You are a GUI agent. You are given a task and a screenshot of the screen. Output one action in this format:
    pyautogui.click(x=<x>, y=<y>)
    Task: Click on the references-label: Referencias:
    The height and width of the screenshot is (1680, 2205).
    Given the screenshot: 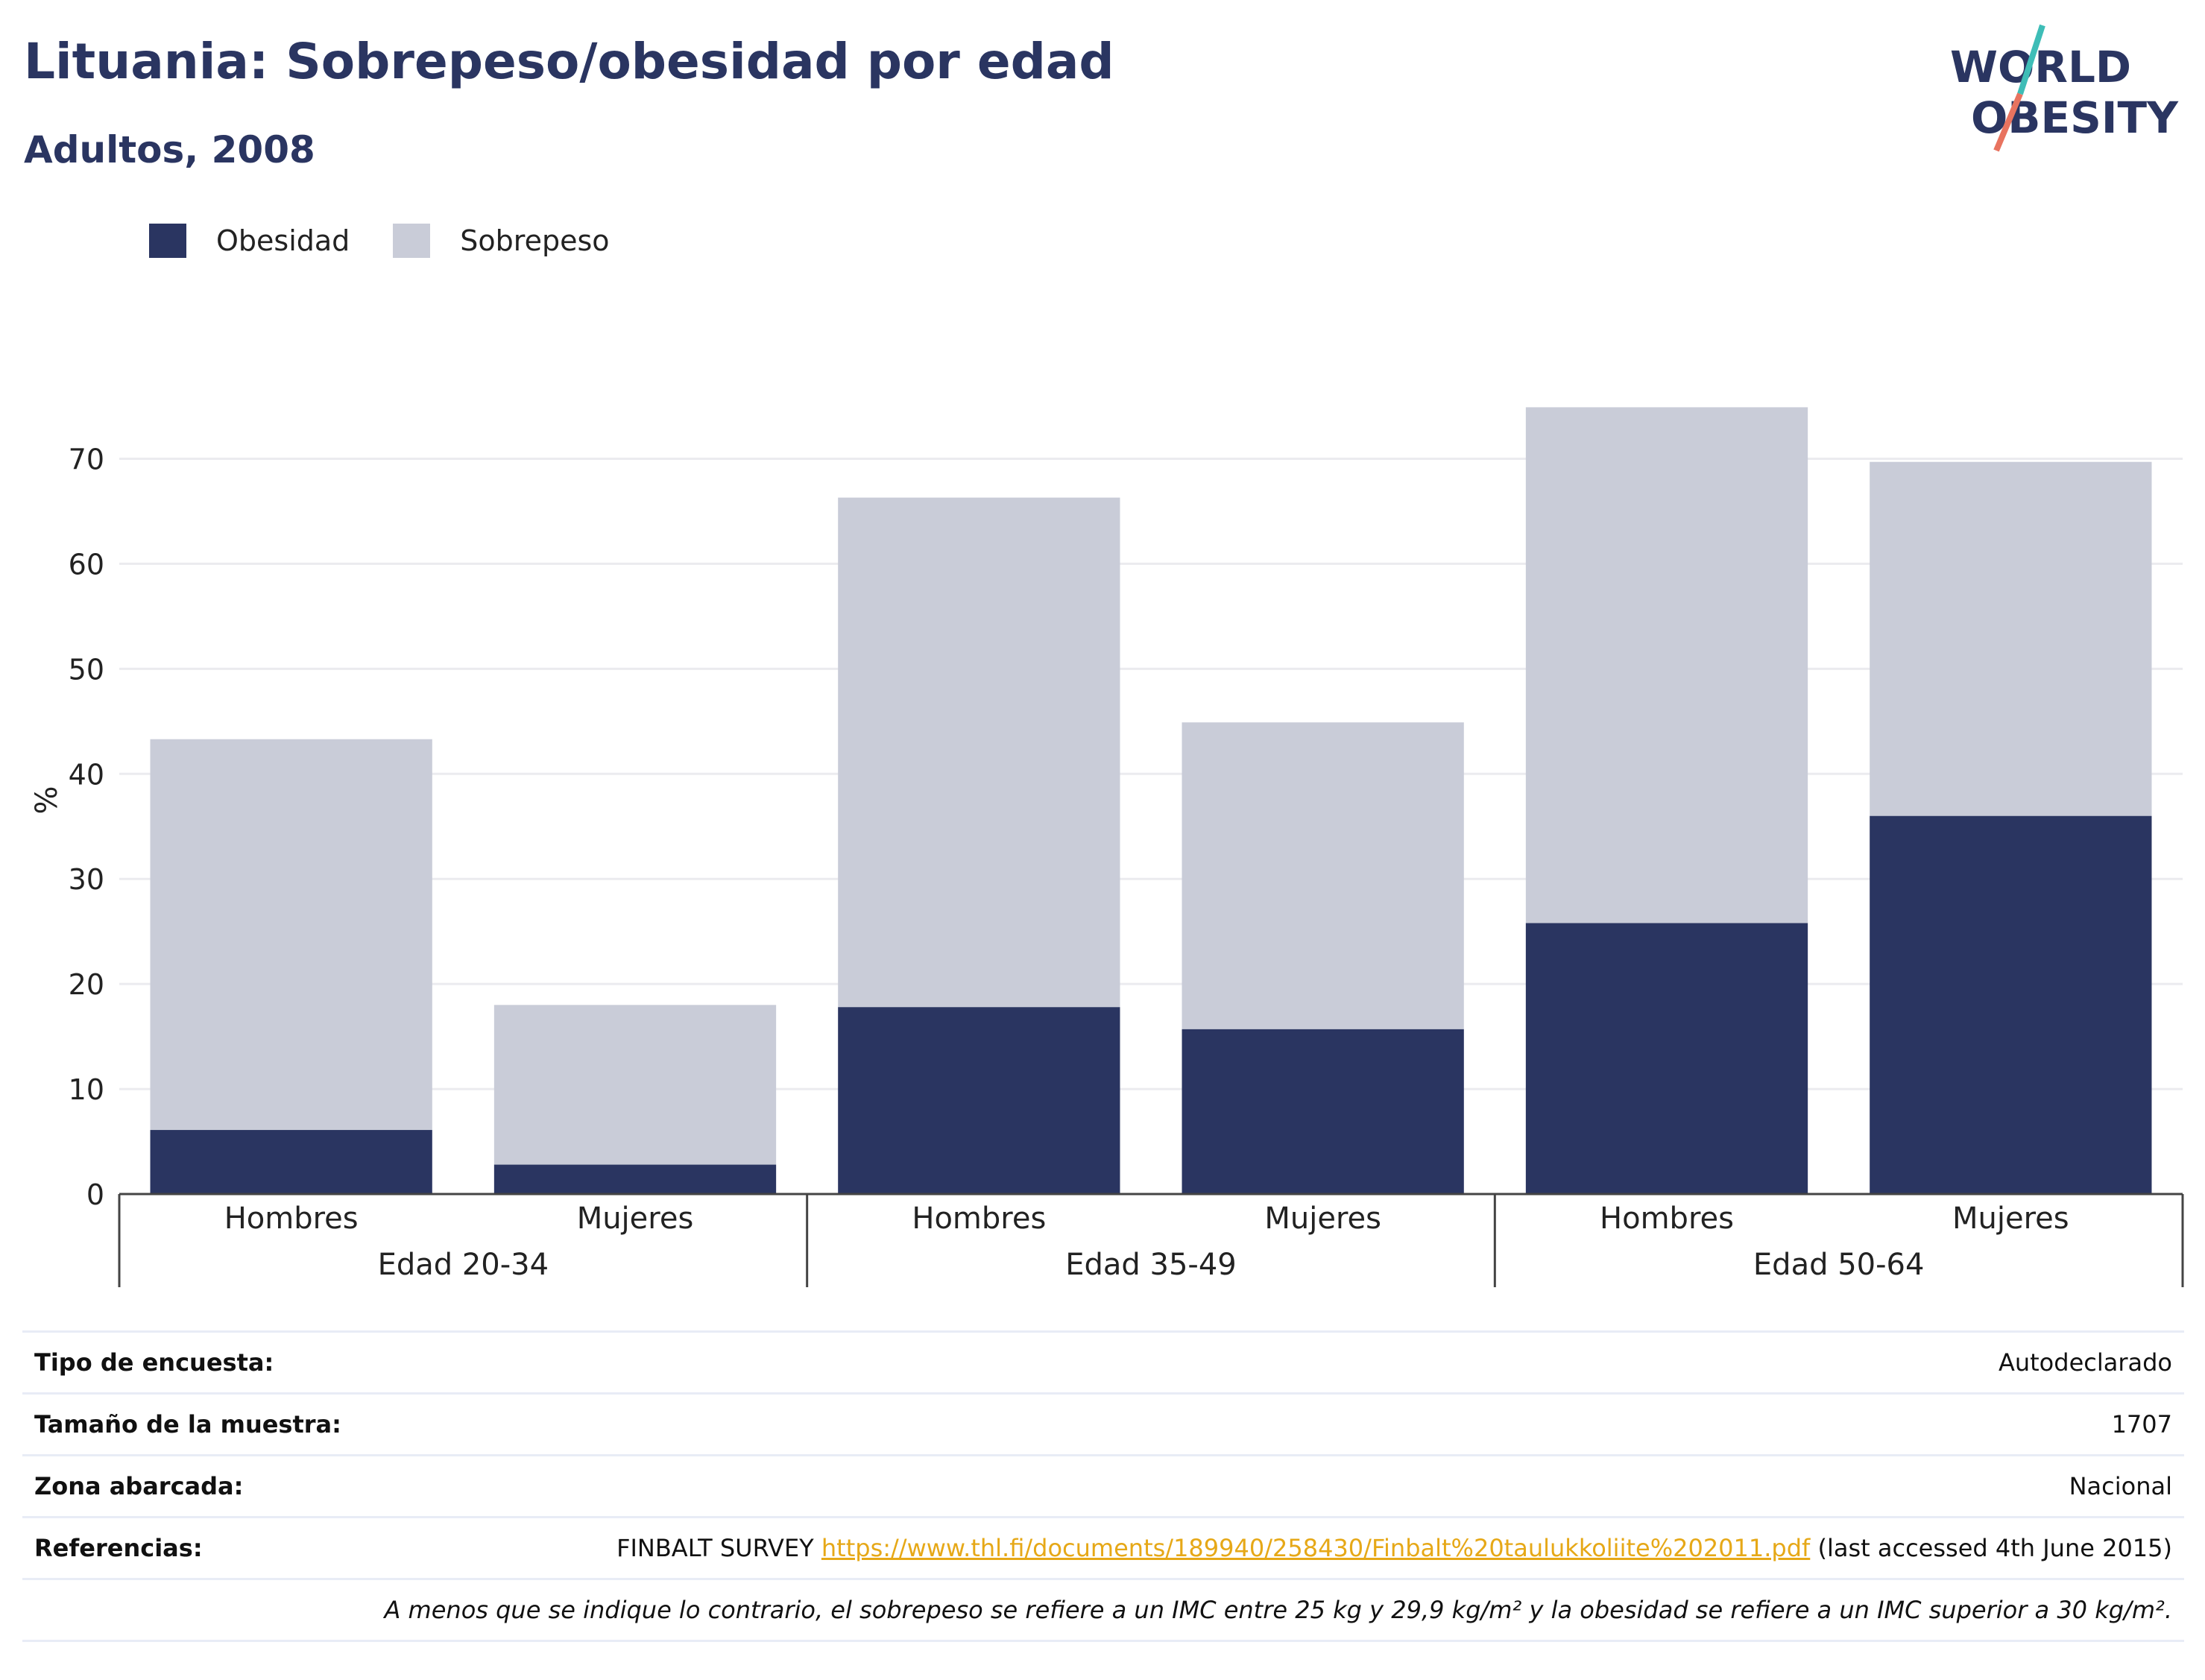 What is the action you would take?
    pyautogui.click(x=118, y=1548)
    